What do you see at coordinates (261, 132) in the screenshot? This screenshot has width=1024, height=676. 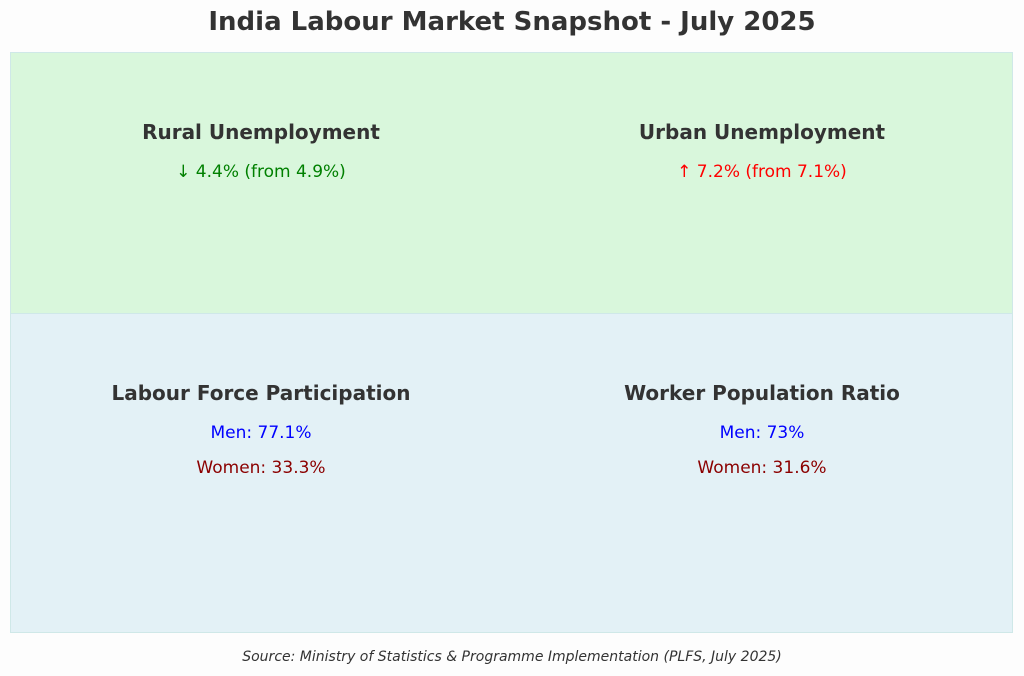 I see `rural-unemployment-title: Rural Unemployment` at bounding box center [261, 132].